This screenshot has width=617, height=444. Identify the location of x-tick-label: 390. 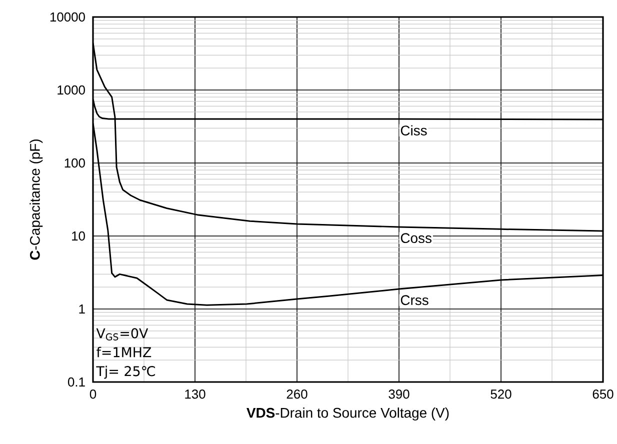
(399, 394).